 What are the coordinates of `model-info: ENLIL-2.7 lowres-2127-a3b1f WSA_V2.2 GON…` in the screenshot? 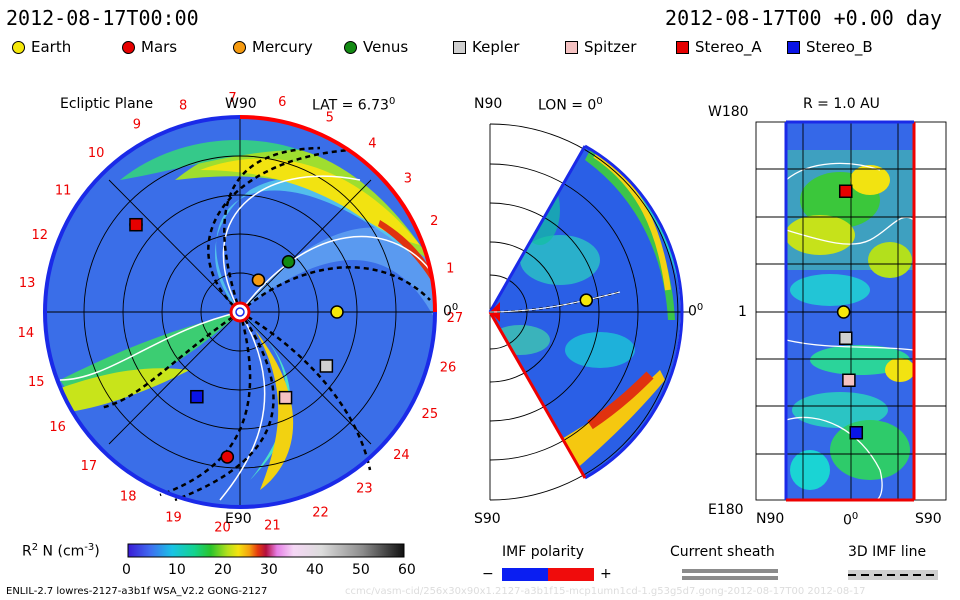 It's located at (137, 591).